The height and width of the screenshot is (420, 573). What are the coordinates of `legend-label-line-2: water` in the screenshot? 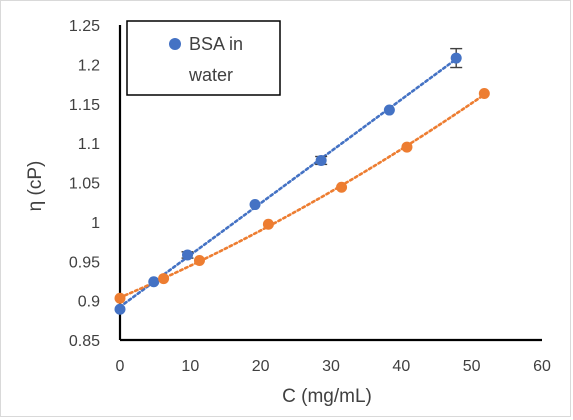 It's located at (210, 75).